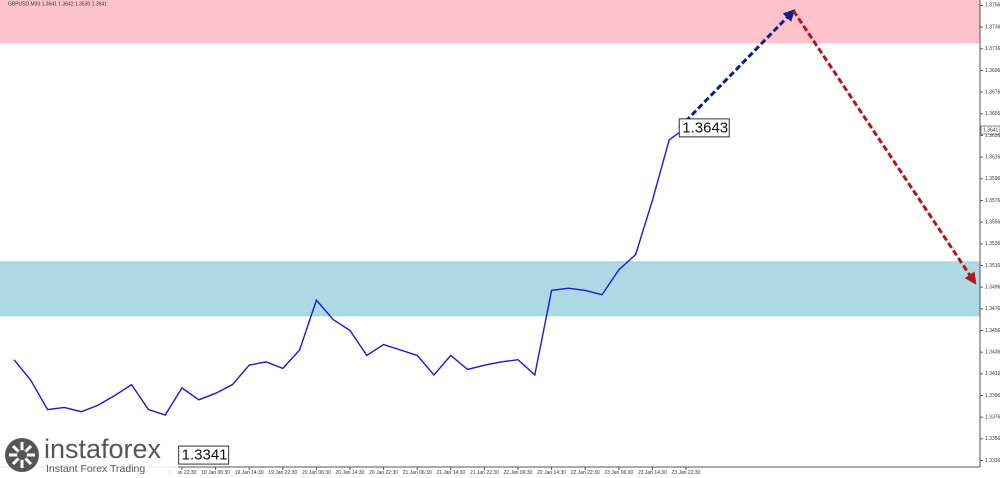 This screenshot has width=1000, height=478. What do you see at coordinates (182, 473) in the screenshot?
I see `x-tick-label: 18 Jan 22:30` at bounding box center [182, 473].